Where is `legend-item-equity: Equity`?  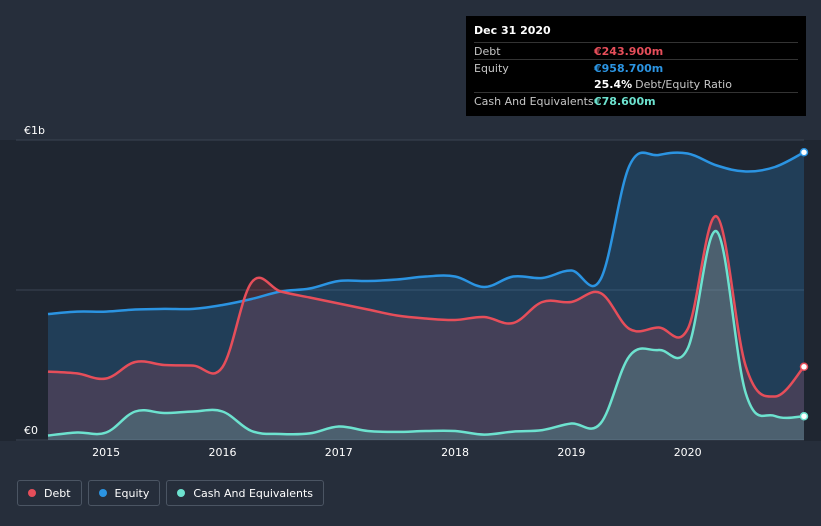 legend-item-equity: Equity is located at coordinates (124, 493).